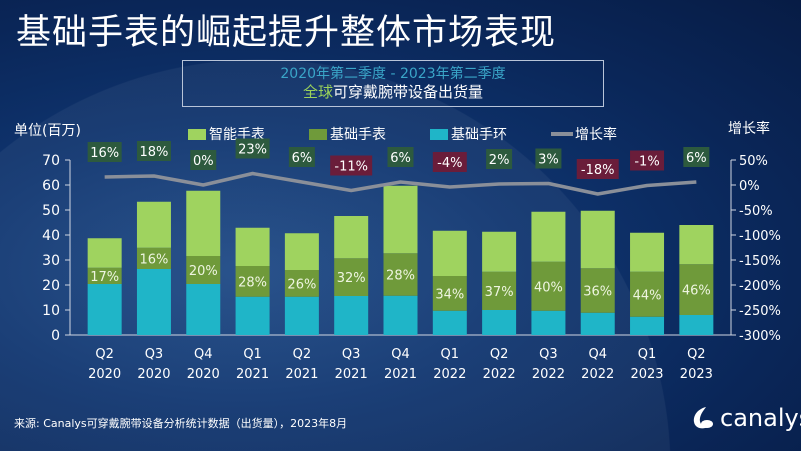 This screenshot has height=451, width=801. Describe the element at coordinates (51, 236) in the screenshot. I see `y-tick-label: 40` at that location.